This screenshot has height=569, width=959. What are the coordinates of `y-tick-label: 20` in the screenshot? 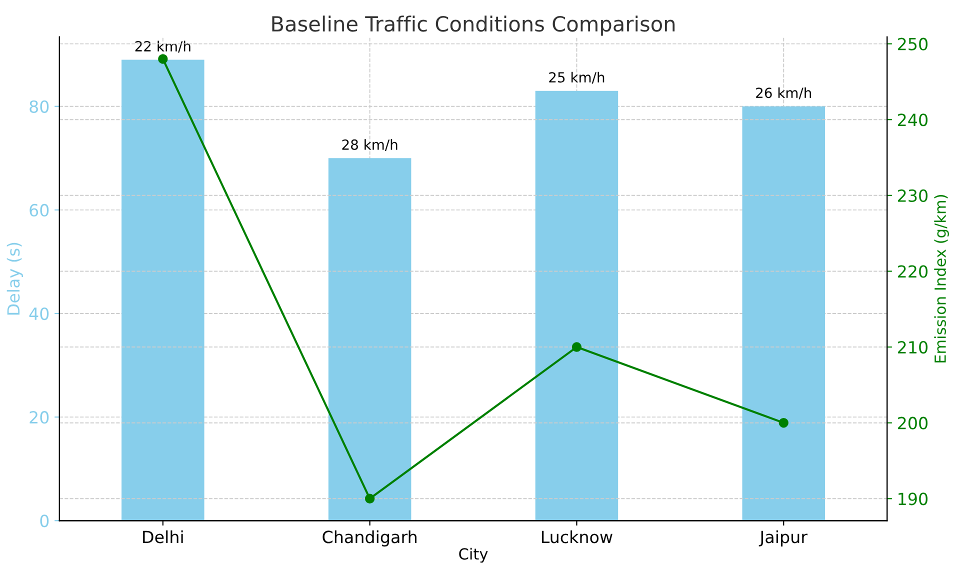 It's located at (39, 417).